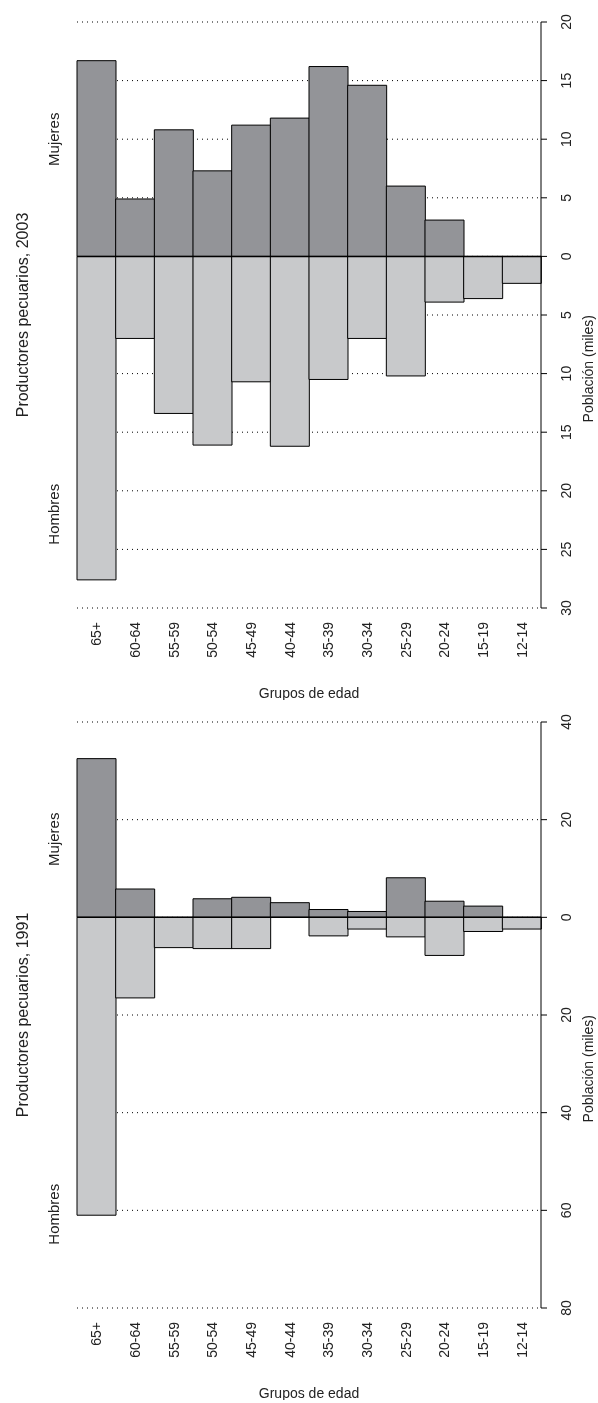 The width and height of the screenshot is (598, 1403). I want to click on y-tick-label: 25, so click(566, 549).